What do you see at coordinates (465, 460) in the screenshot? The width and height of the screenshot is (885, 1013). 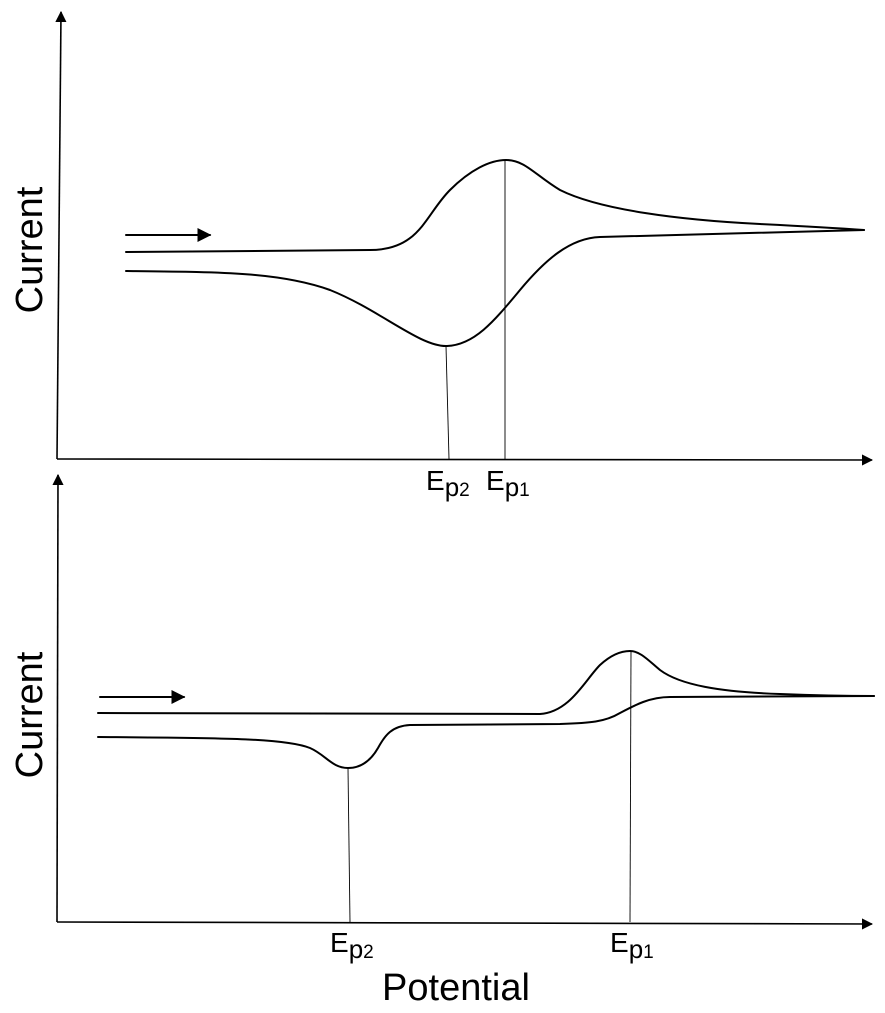 I see `top-x-axis` at bounding box center [465, 460].